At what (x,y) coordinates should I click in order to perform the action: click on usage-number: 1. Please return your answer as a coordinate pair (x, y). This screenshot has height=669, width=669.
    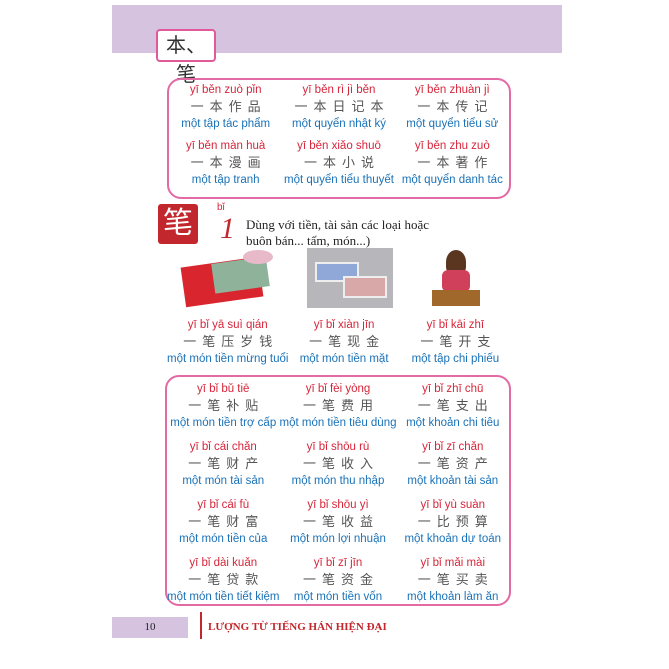
    Looking at the image, I should click on (227, 228).